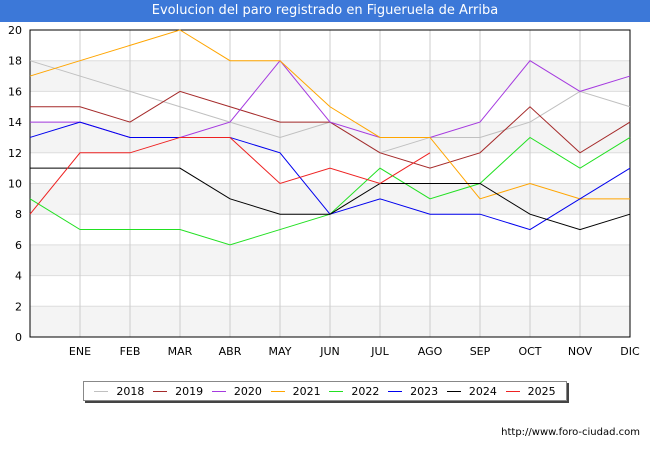 This screenshot has height=450, width=650. What do you see at coordinates (189, 391) in the screenshot?
I see `legend-label: 2019` at bounding box center [189, 391].